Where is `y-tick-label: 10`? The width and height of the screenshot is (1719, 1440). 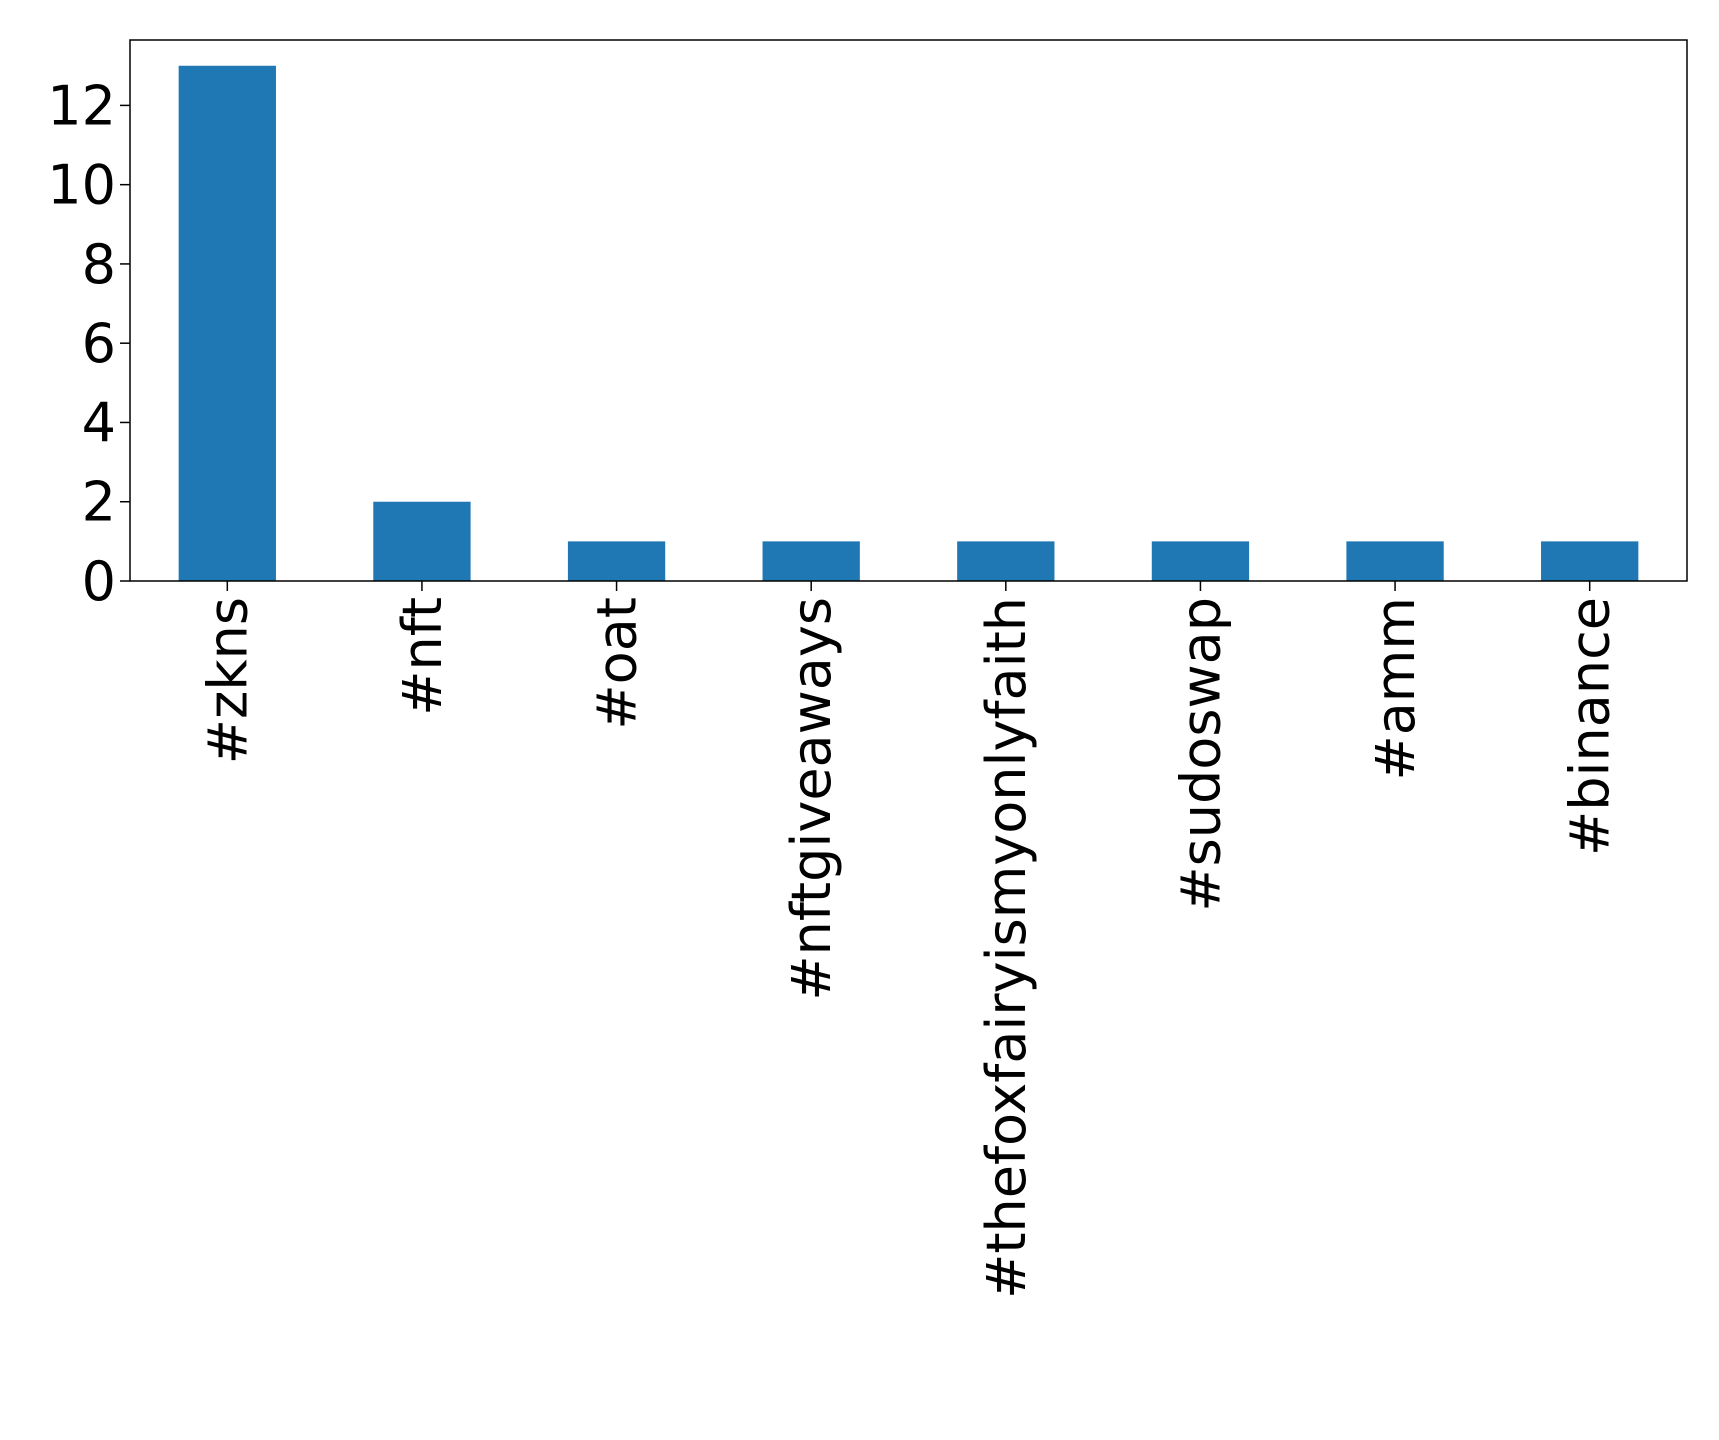 y-tick-label: 10 is located at coordinates (81, 185).